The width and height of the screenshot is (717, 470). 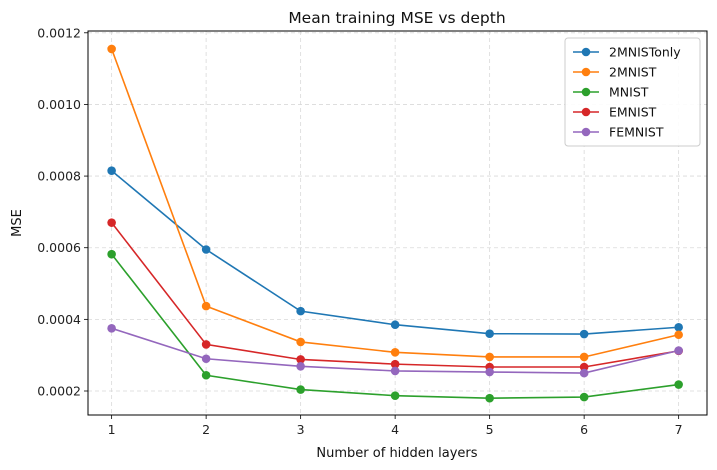 What do you see at coordinates (645, 52) in the screenshot?
I see `legend-label: 2MNISTonly` at bounding box center [645, 52].